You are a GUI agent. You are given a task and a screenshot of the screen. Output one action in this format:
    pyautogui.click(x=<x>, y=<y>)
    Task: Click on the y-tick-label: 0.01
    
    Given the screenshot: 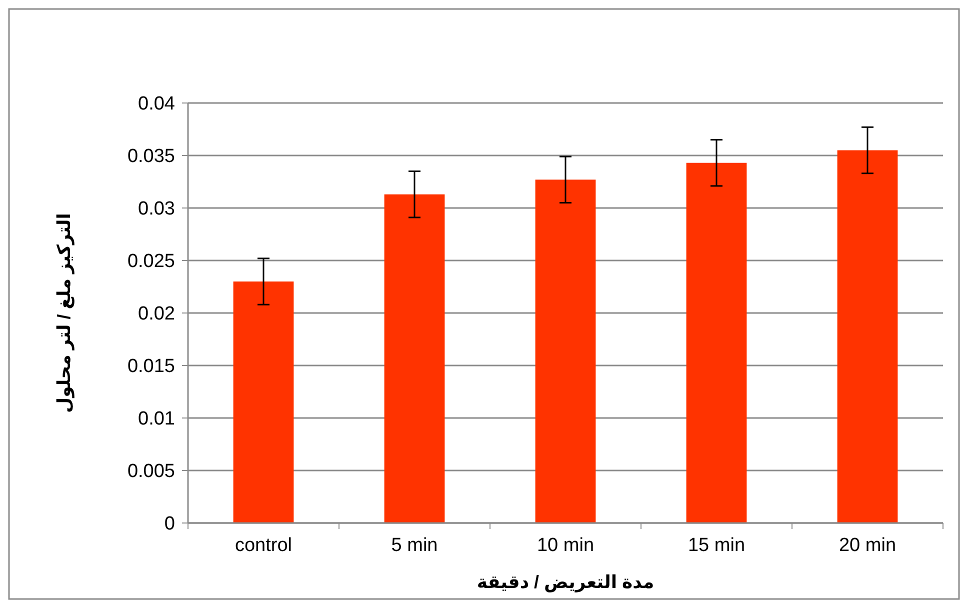 What is the action you would take?
    pyautogui.click(x=156, y=419)
    